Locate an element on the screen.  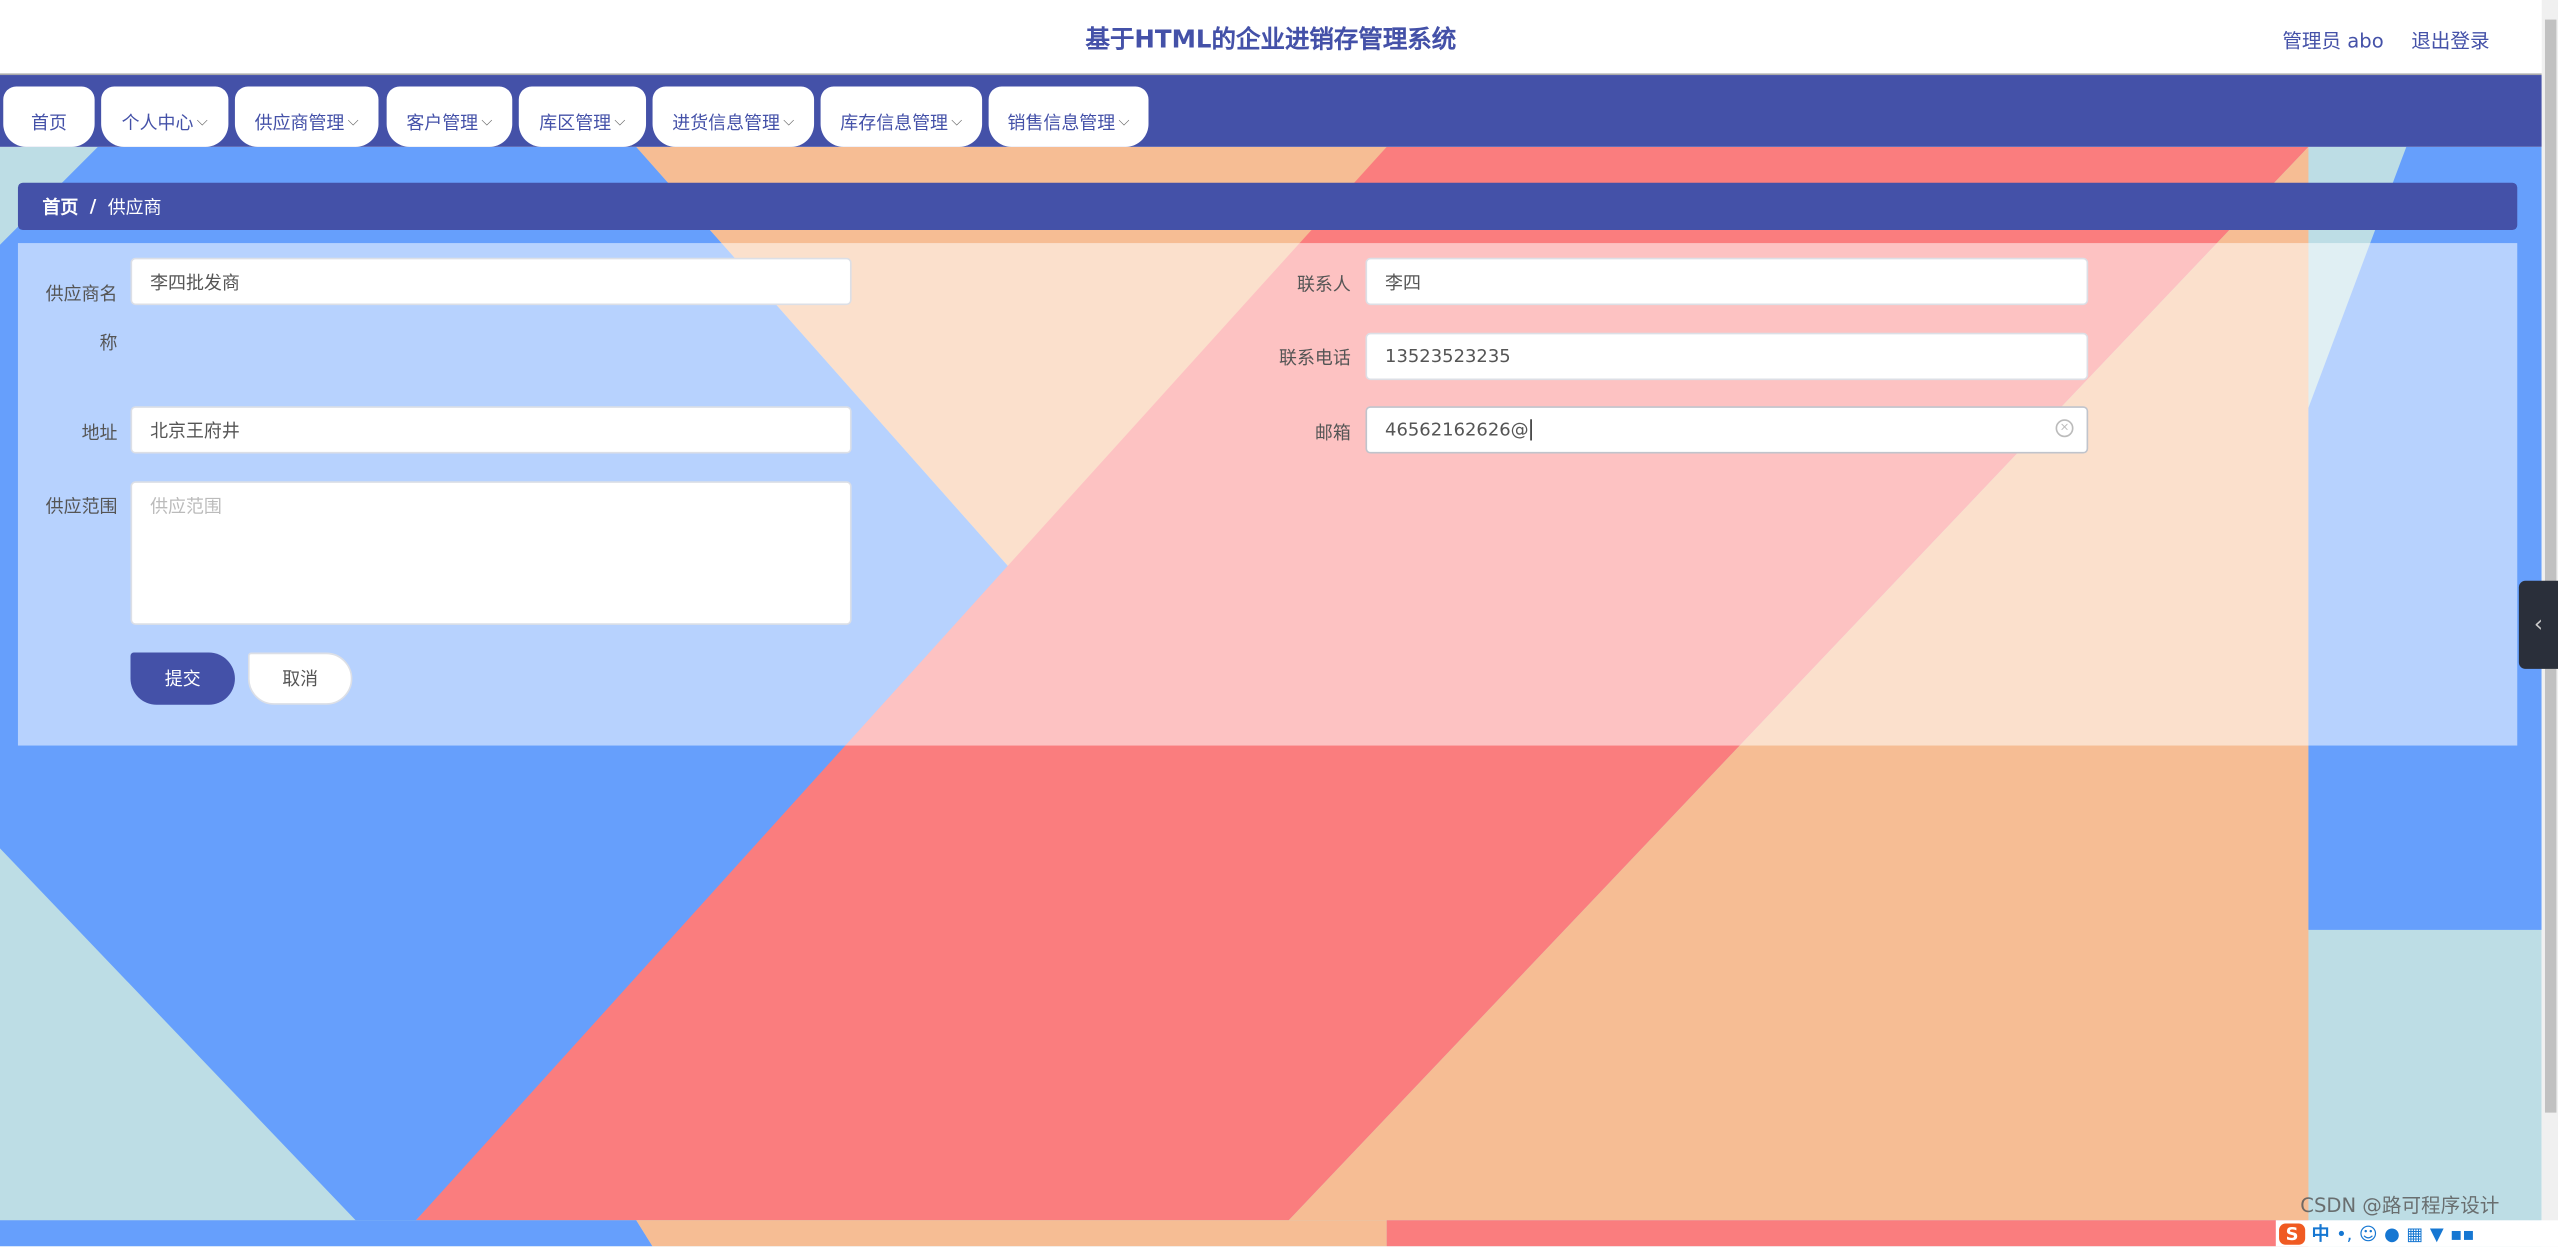
punctuation-icon: •, is located at coordinates (2344, 1233).